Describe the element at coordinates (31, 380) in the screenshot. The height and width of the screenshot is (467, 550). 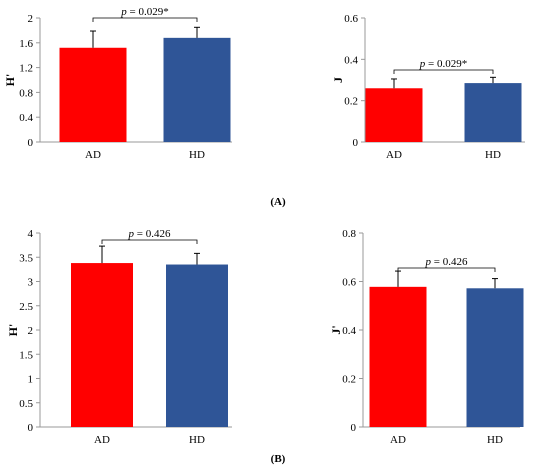
I see `y-tick-label: 1` at that location.